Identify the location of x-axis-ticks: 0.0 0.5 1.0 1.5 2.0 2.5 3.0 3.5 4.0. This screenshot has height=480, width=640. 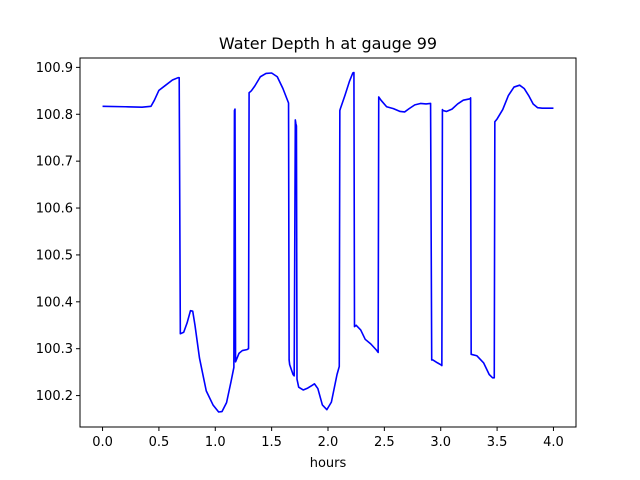
(328, 438).